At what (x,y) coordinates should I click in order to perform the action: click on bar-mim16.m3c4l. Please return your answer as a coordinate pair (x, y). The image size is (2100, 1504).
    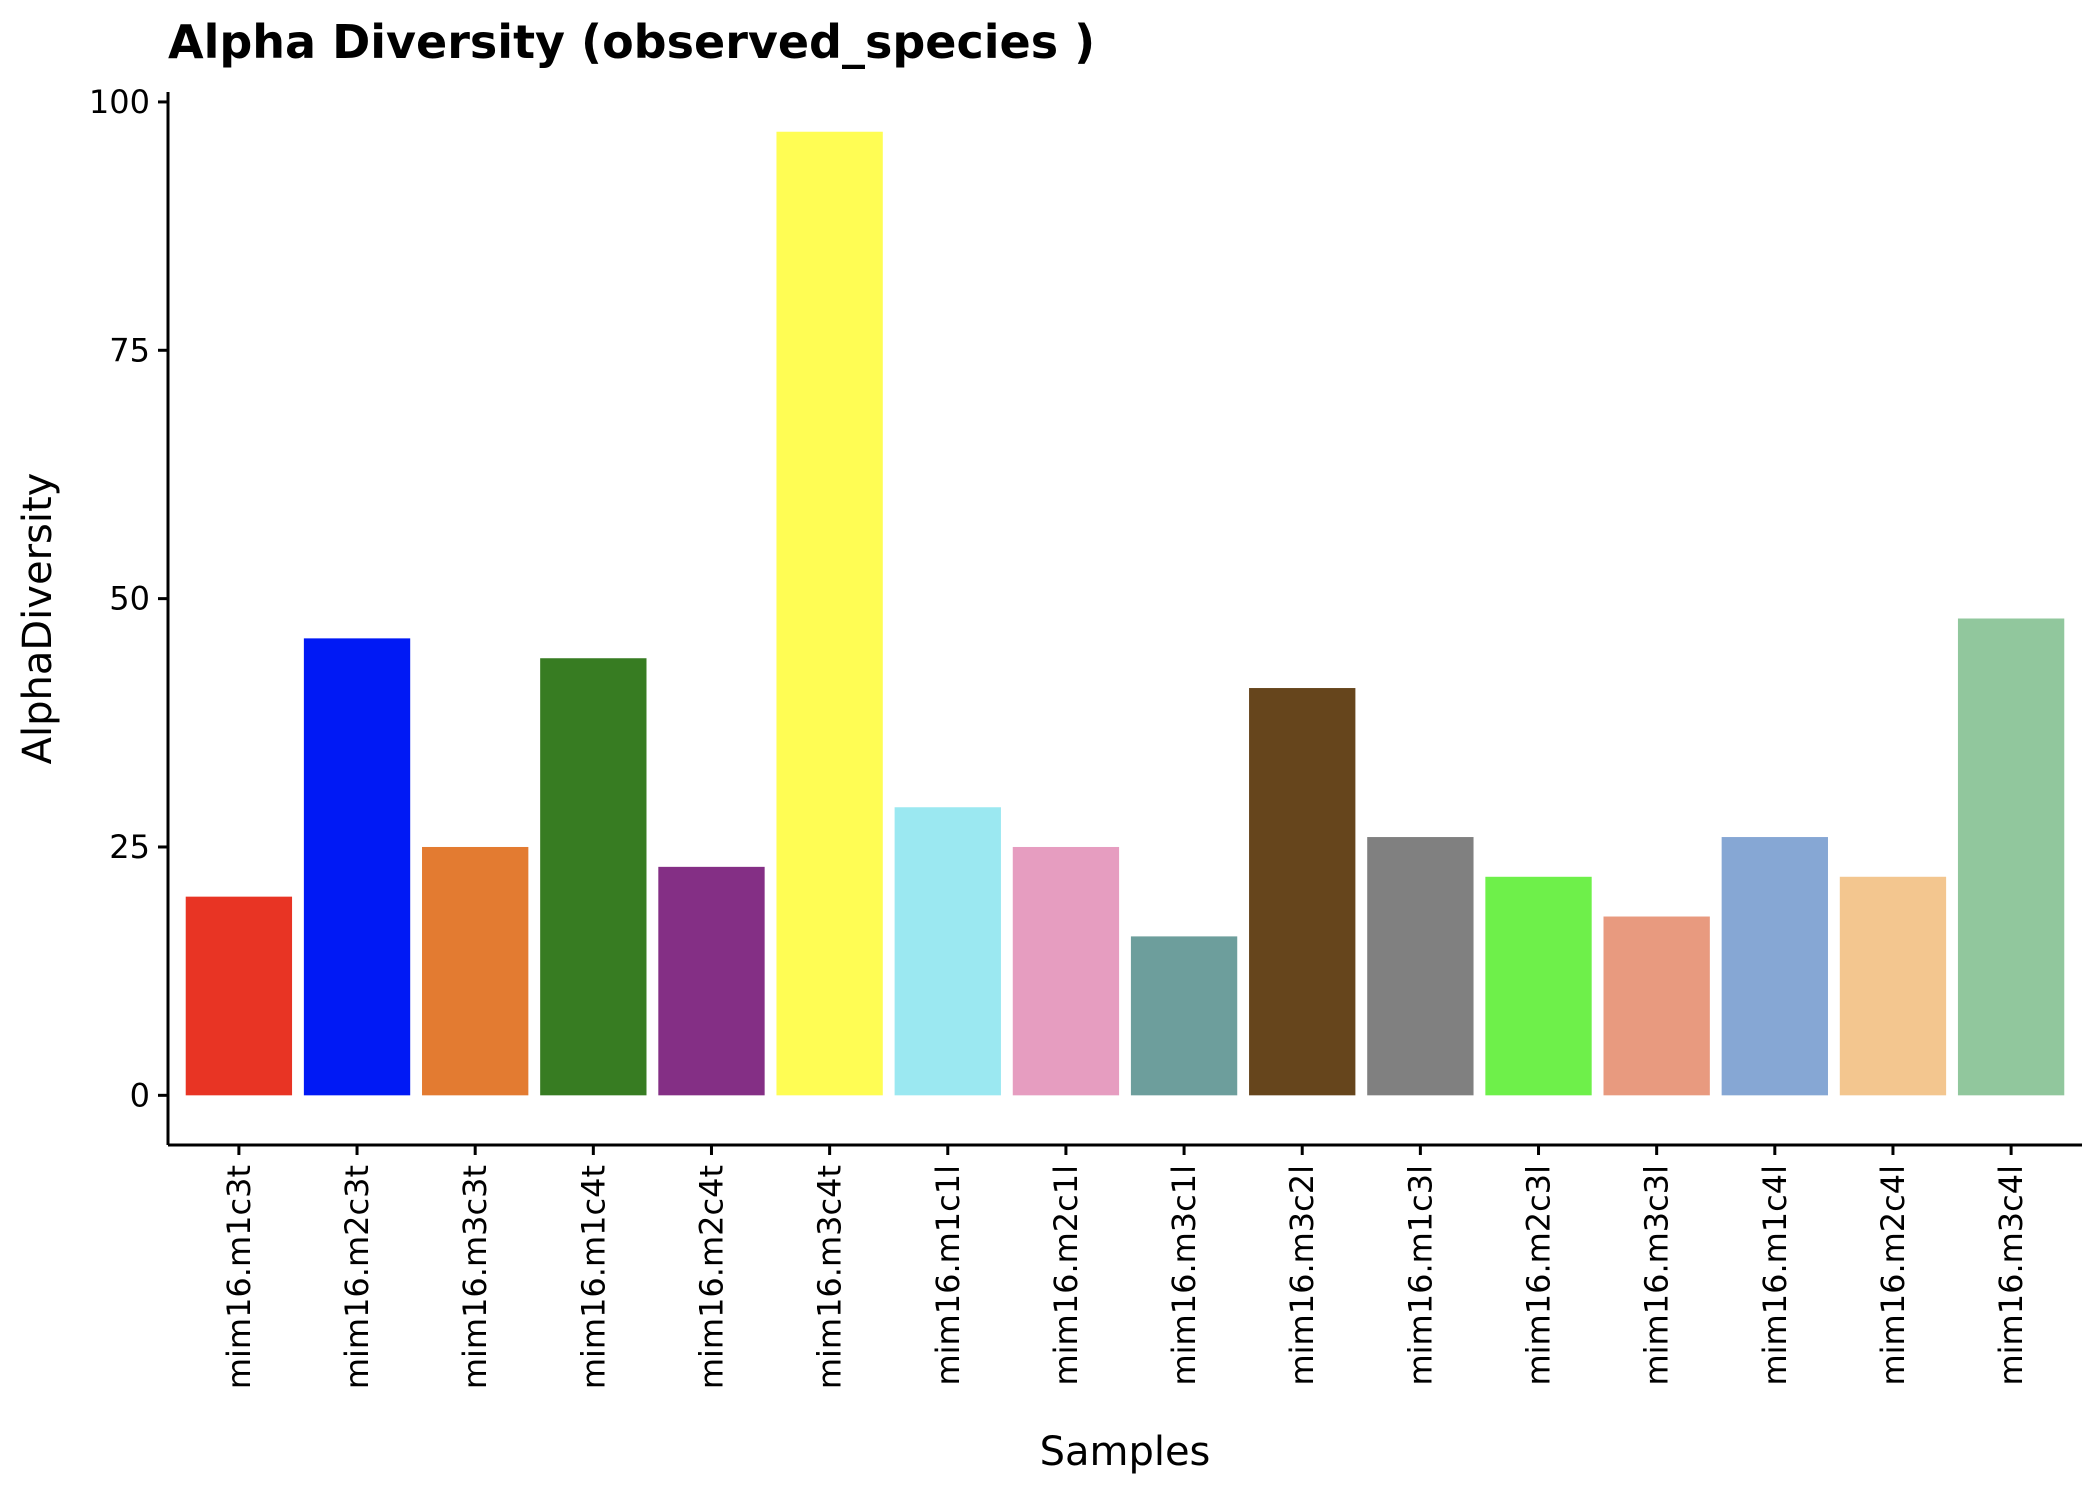
    Looking at the image, I should click on (2011, 857).